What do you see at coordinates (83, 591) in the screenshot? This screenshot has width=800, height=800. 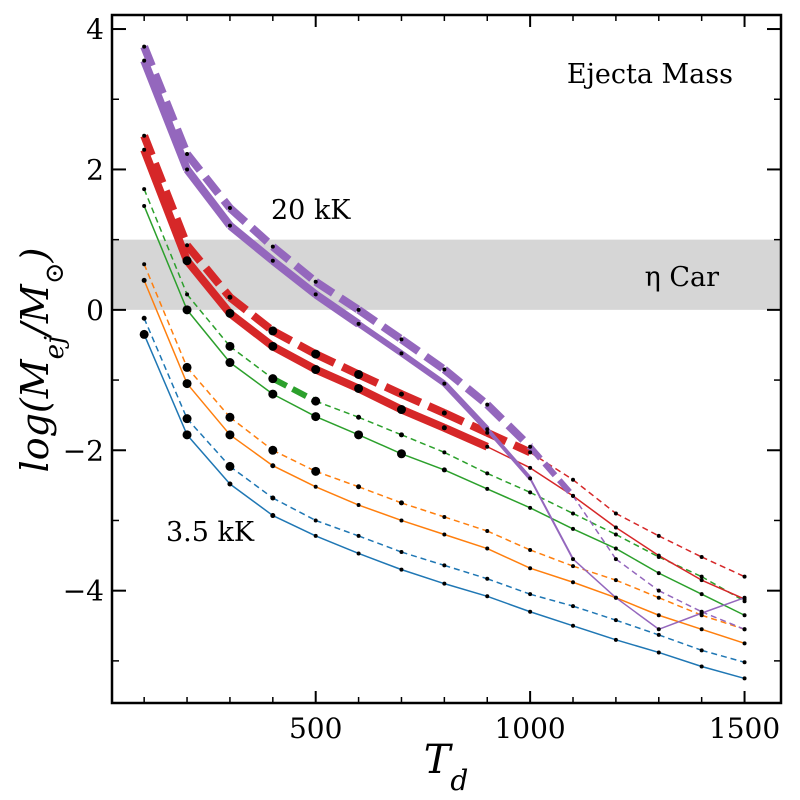 I see `y-tick-label: −4` at bounding box center [83, 591].